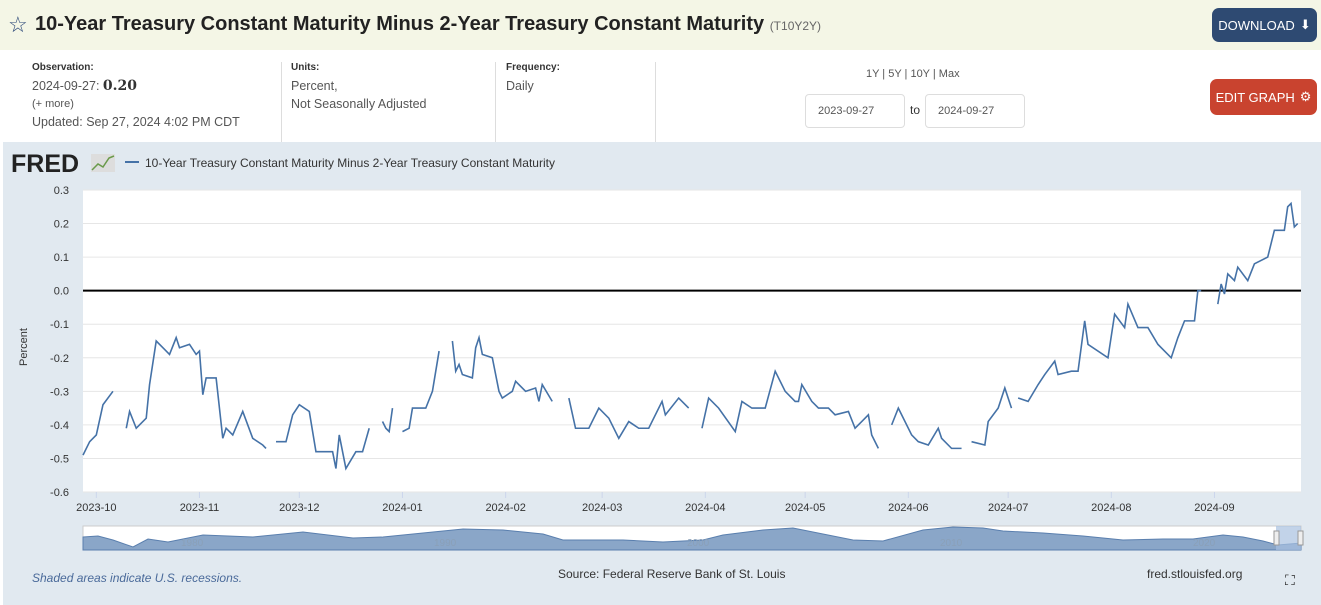 This screenshot has height=605, width=1321. Describe the element at coordinates (698, 543) in the screenshot. I see `navigator-year-label: 2000` at that location.